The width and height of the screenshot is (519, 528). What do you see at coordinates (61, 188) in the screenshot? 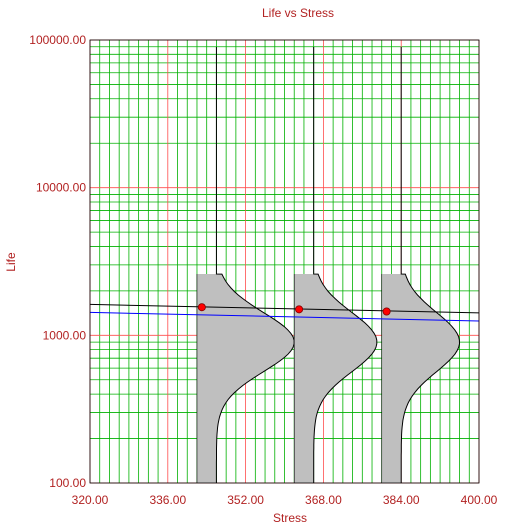
I see `y-tick-label: 10000.00` at bounding box center [61, 188].